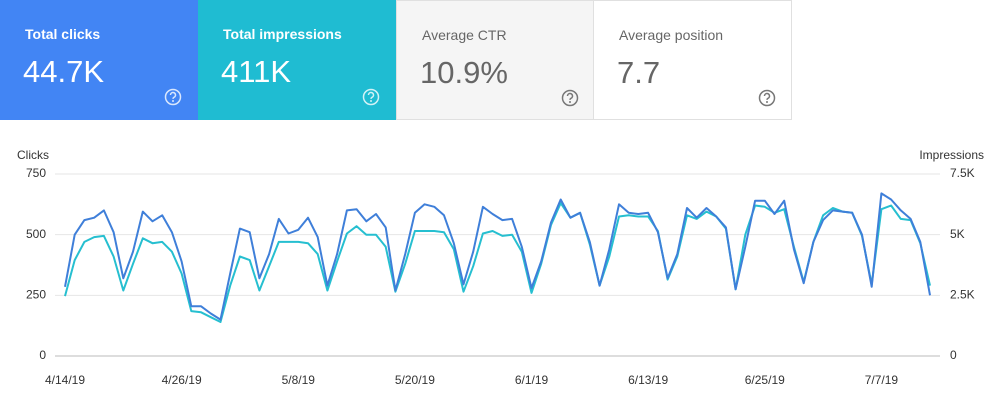  What do you see at coordinates (962, 295) in the screenshot?
I see `y2-tick-label: 2.5K` at bounding box center [962, 295].